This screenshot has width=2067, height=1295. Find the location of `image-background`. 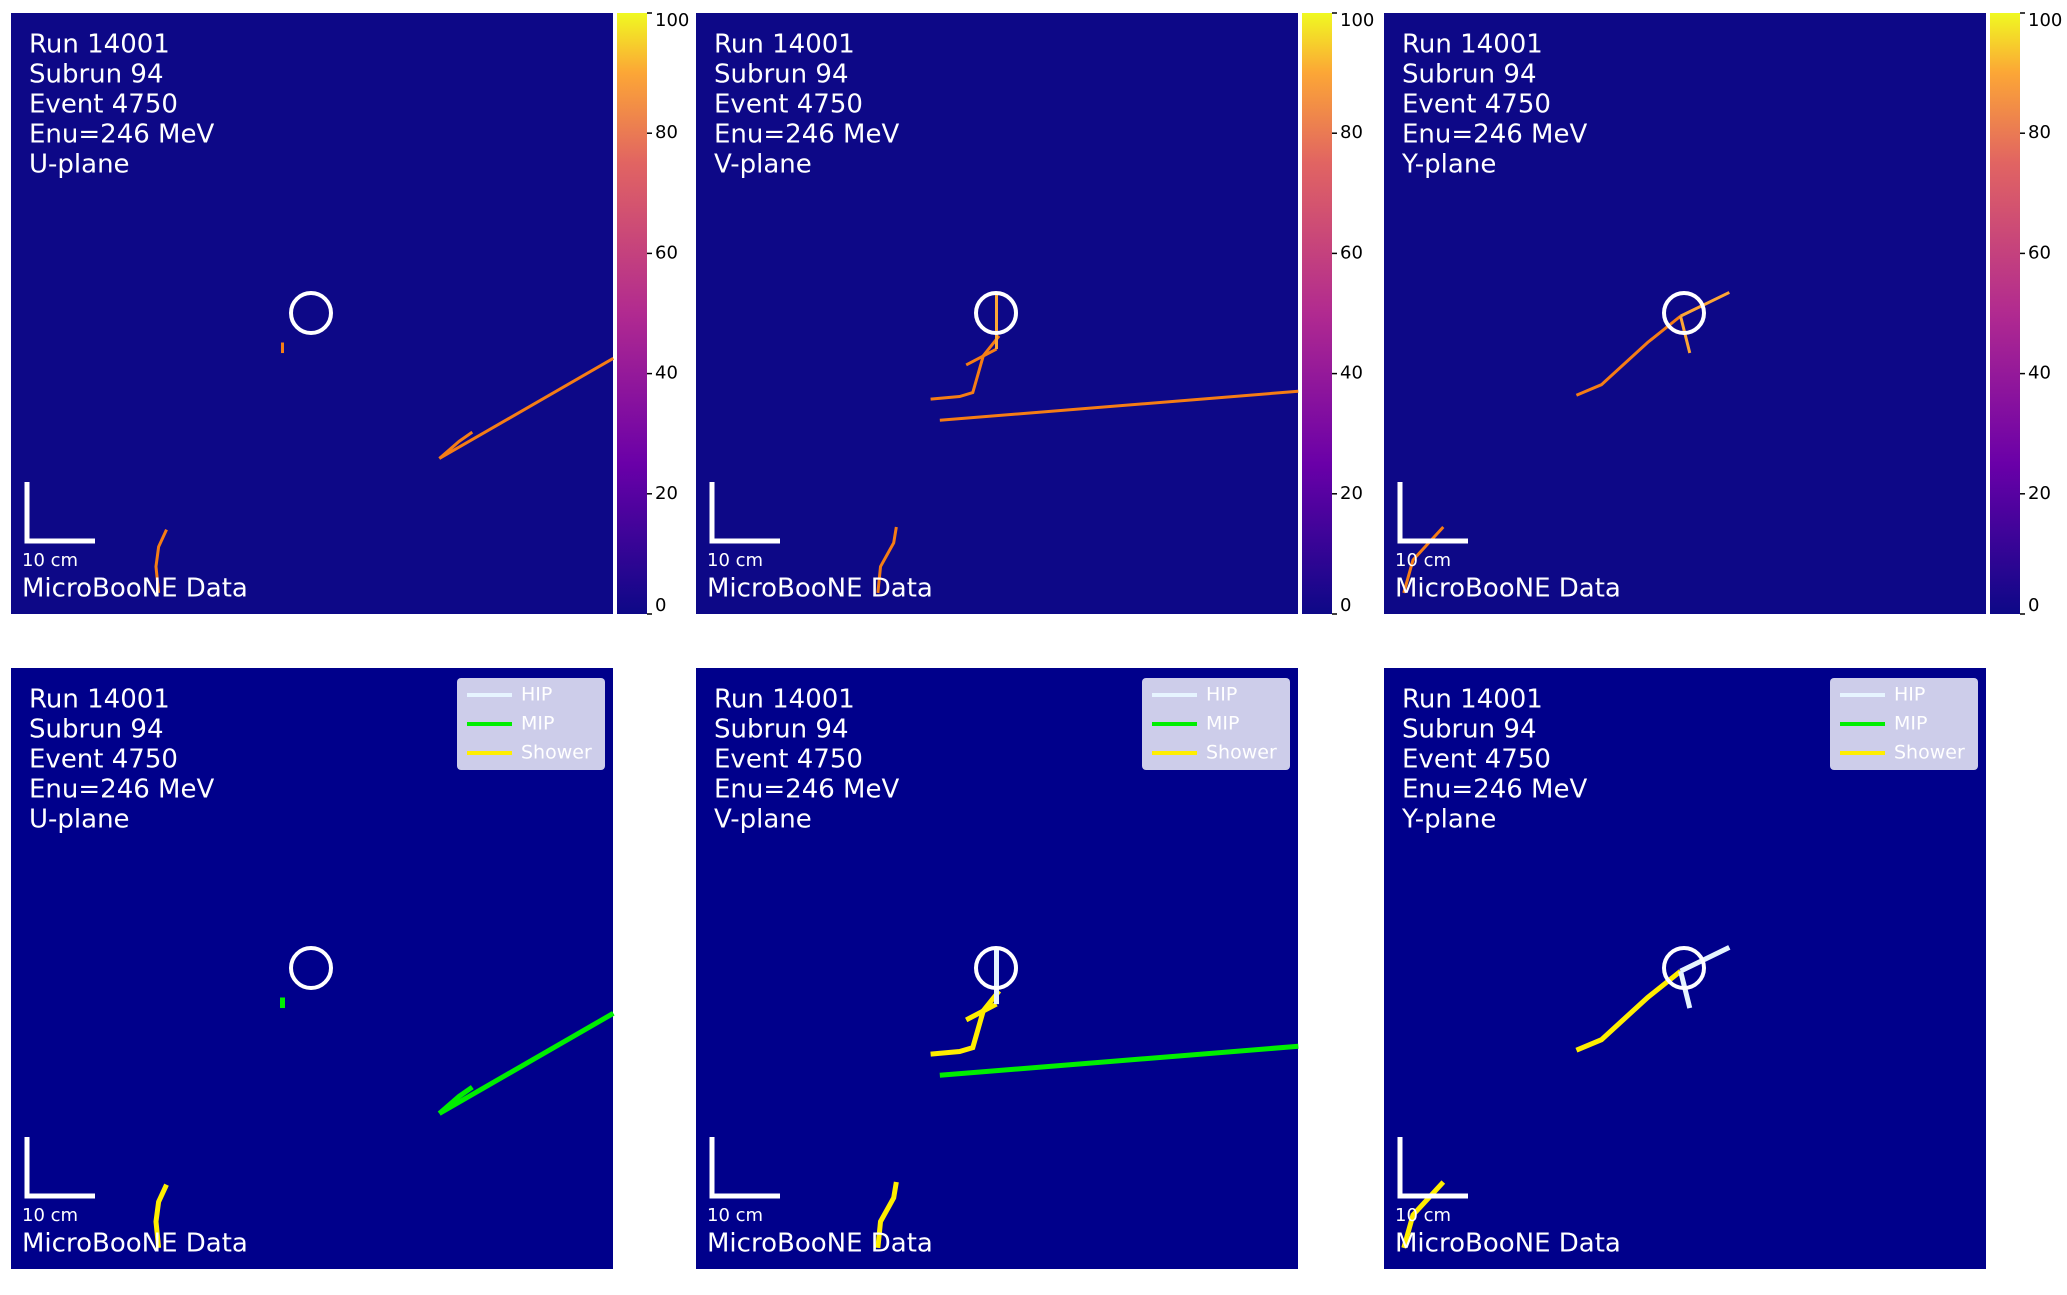

image-background is located at coordinates (312, 313).